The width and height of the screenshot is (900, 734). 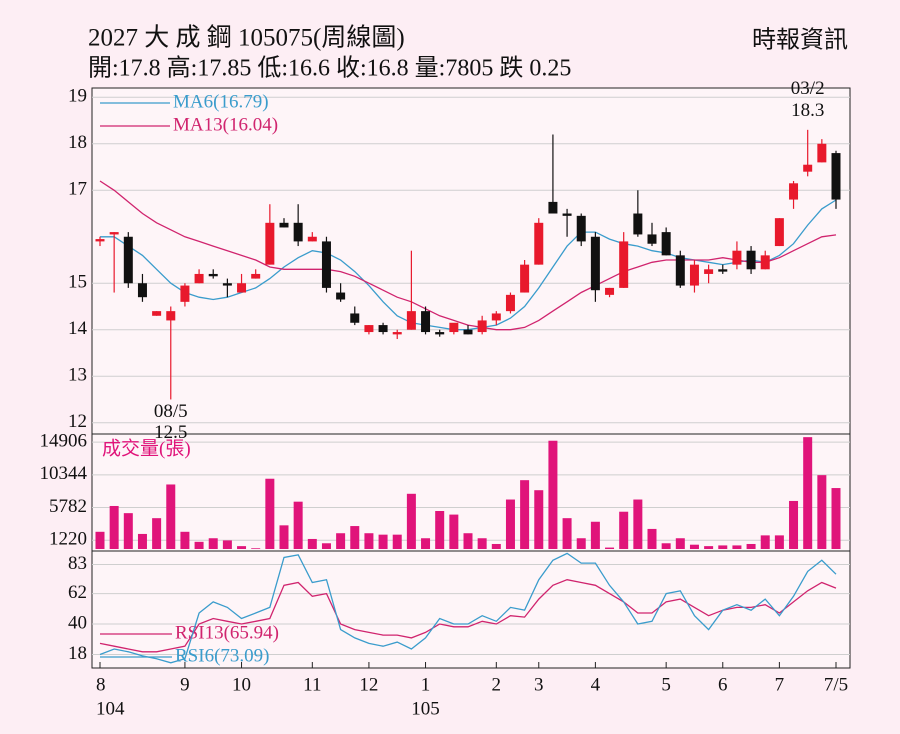 What do you see at coordinates (596, 684) in the screenshot?
I see `x-tick-label: 4` at bounding box center [596, 684].